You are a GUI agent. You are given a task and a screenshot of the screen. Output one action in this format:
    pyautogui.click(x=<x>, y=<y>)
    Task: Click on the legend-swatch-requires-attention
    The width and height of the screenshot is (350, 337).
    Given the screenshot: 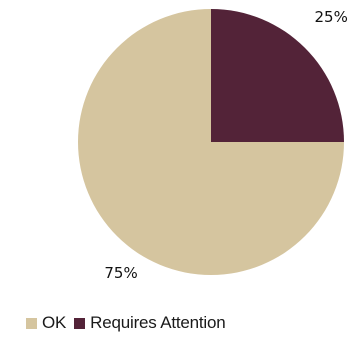 What is the action you would take?
    pyautogui.click(x=80, y=323)
    